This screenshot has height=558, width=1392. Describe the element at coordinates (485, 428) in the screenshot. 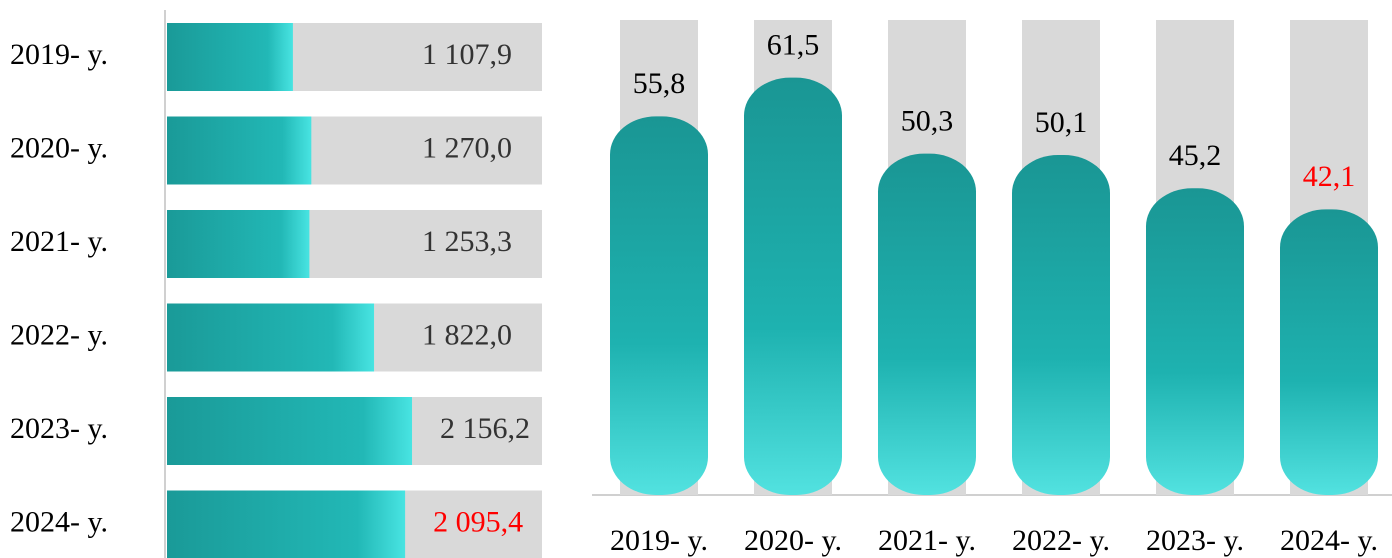

I see `value-label: 2 156,2` at that location.